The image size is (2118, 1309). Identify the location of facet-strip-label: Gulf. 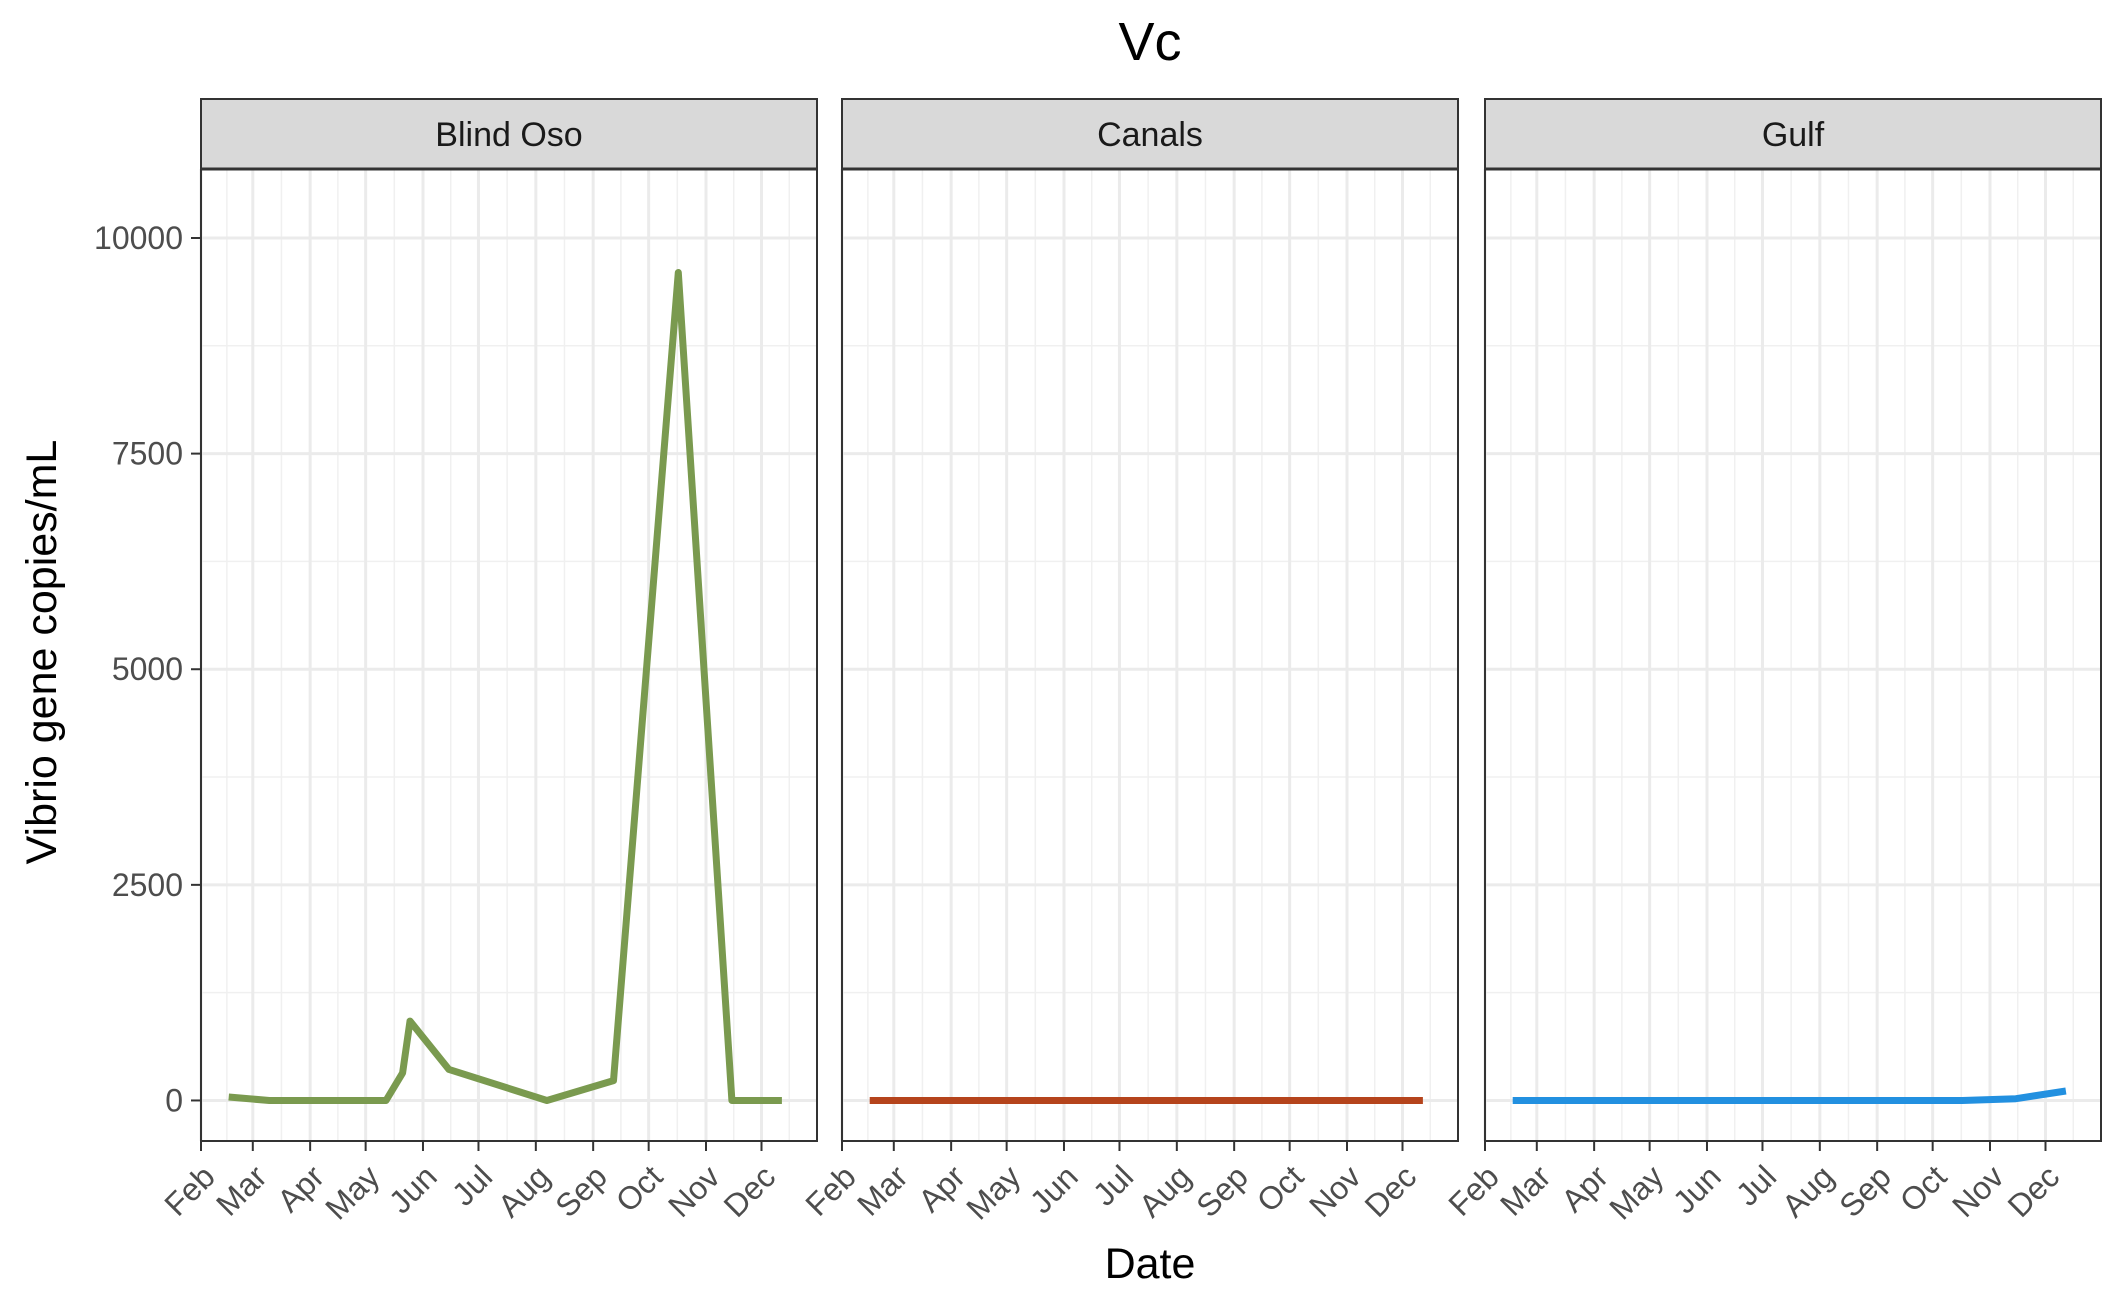
(1793, 135).